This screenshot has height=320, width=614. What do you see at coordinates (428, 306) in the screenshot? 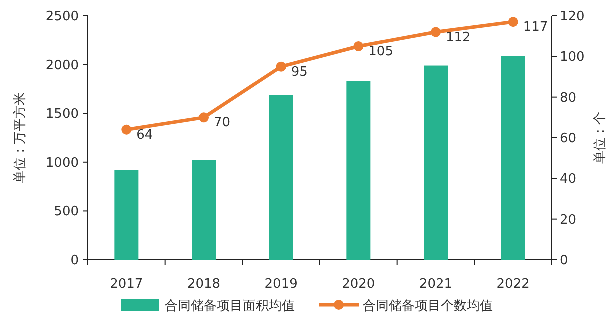
I see `legend-label: 合同储备项目个数均值` at bounding box center [428, 306].